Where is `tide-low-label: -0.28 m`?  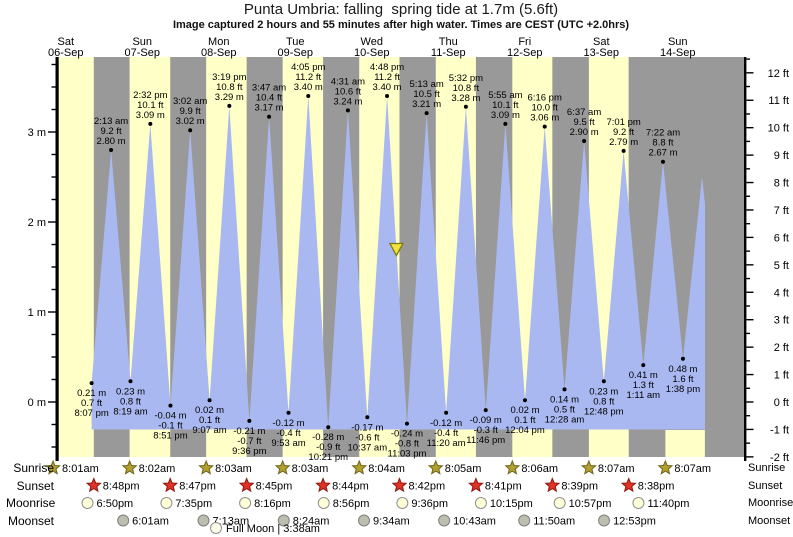 tide-low-label: -0.28 m is located at coordinates (328, 437).